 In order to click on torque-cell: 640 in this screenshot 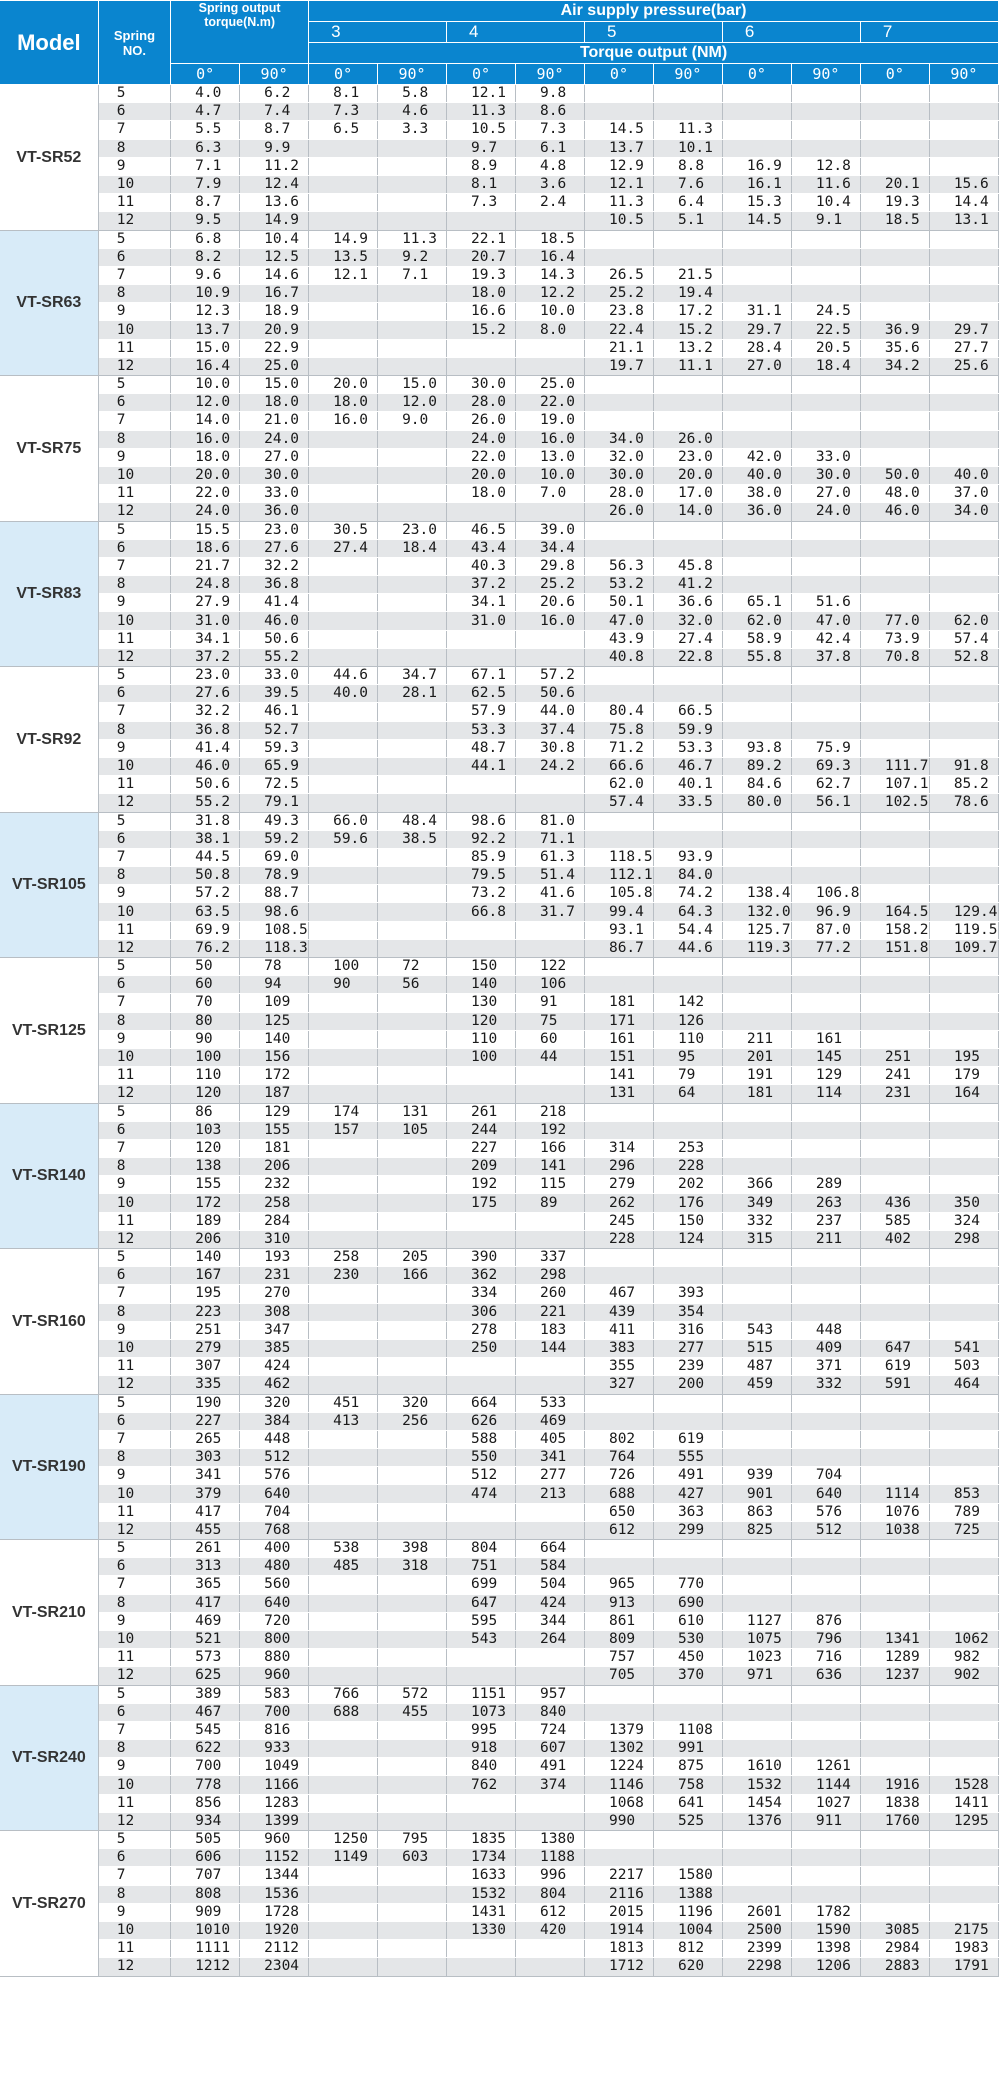, I will do `click(274, 1494)`.